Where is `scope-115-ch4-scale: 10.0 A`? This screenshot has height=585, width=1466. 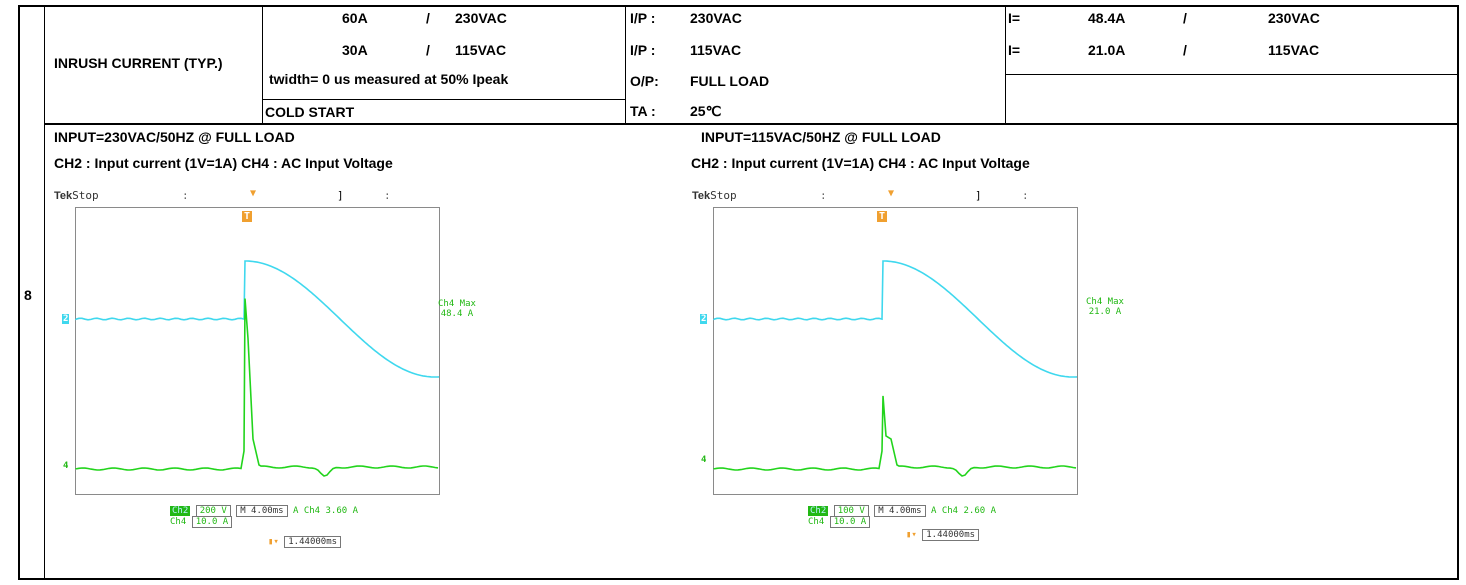
scope-115-ch4-scale: 10.0 A is located at coordinates (850, 522).